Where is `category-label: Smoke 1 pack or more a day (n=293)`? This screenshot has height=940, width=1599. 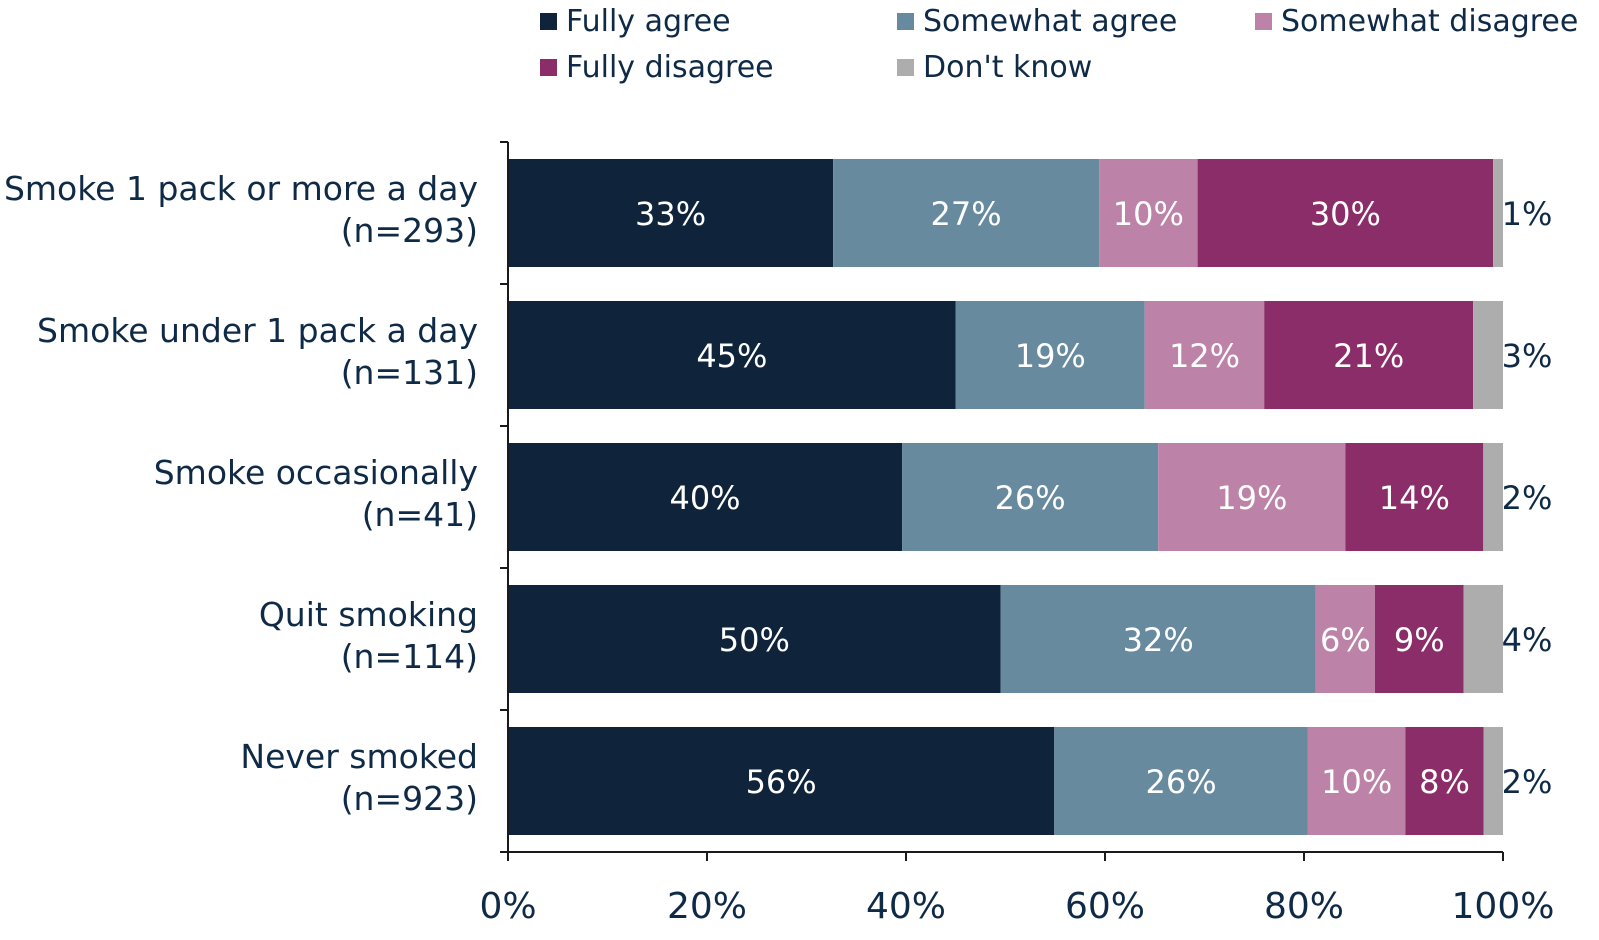 category-label: Smoke 1 pack or more a day (n=293) is located at coordinates (241, 210).